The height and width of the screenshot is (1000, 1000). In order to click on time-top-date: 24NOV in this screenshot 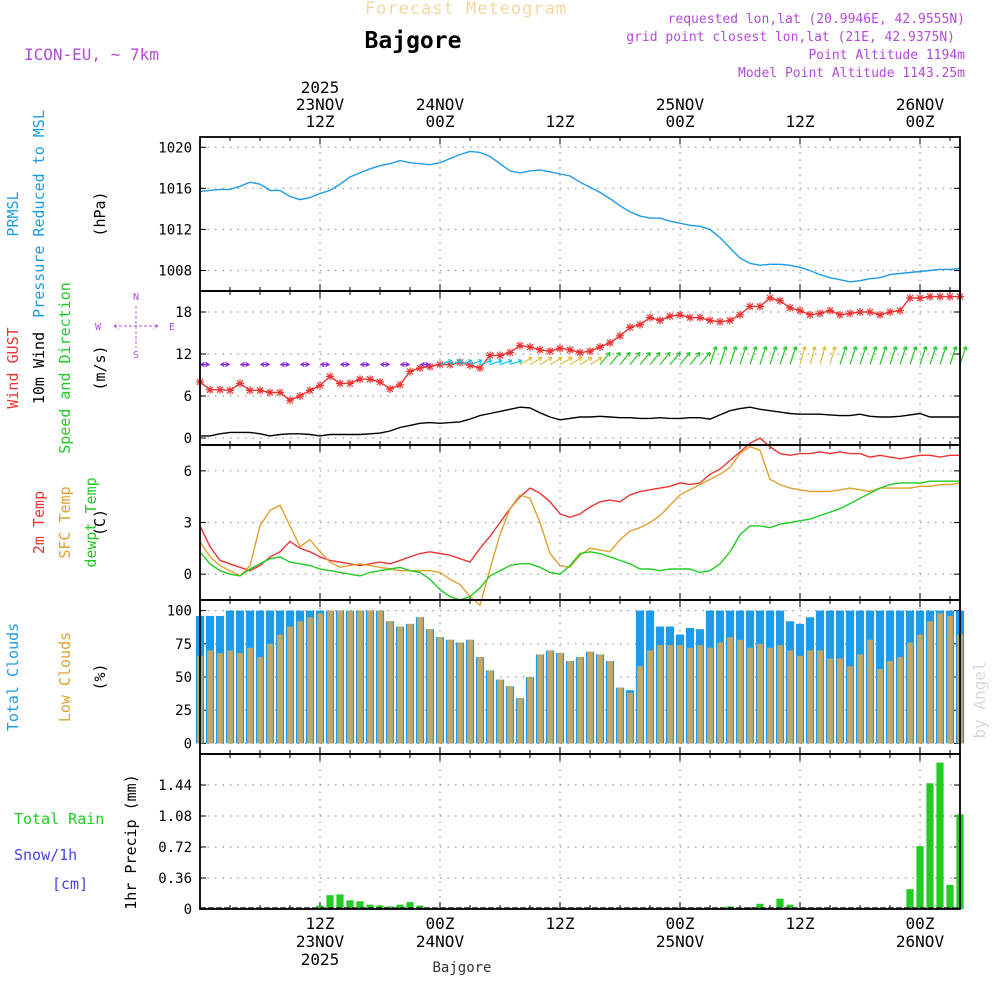, I will do `click(440, 104)`.